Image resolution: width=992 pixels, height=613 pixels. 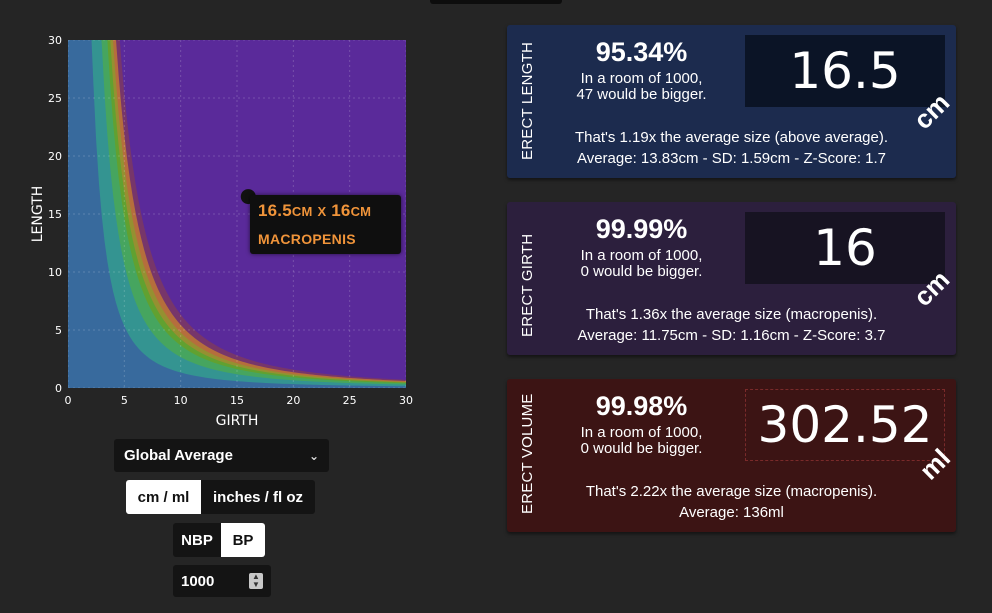 What do you see at coordinates (341, 210) in the screenshot?
I see `tooltip-girth: 16` at bounding box center [341, 210].